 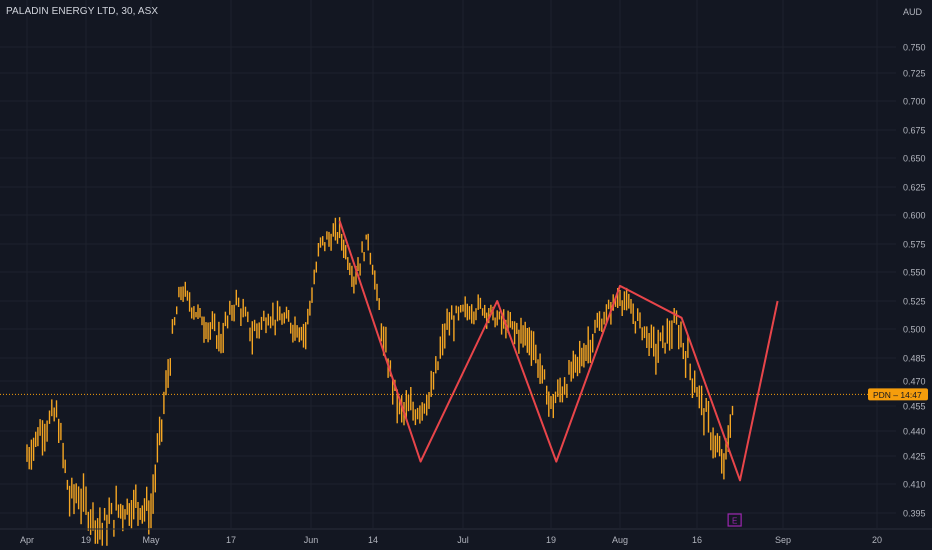 I want to click on x-tick-label: May, so click(x=151, y=540).